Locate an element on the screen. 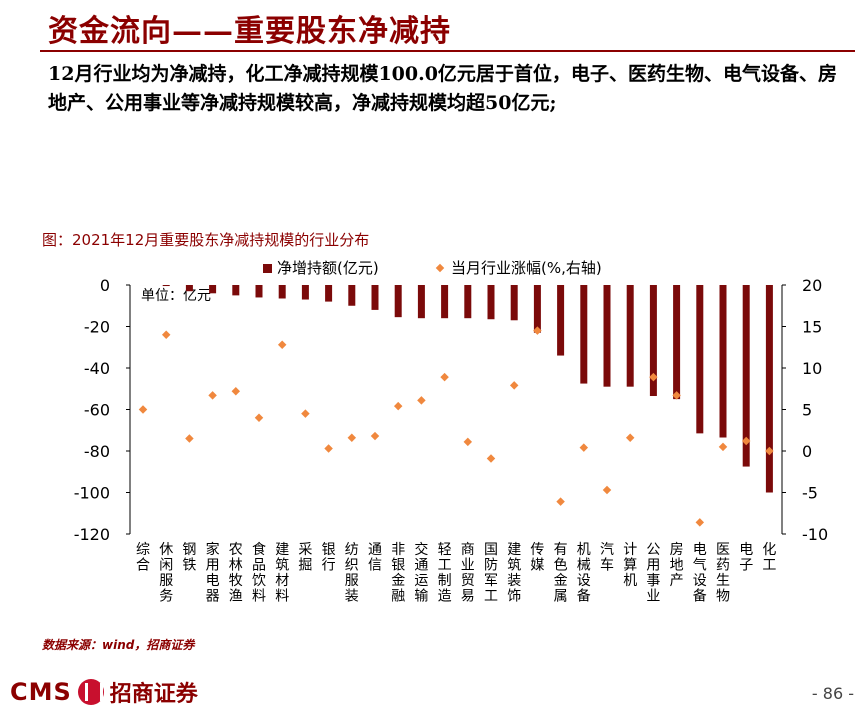 The image size is (868, 710). right-tick-label: -10 is located at coordinates (815, 534).